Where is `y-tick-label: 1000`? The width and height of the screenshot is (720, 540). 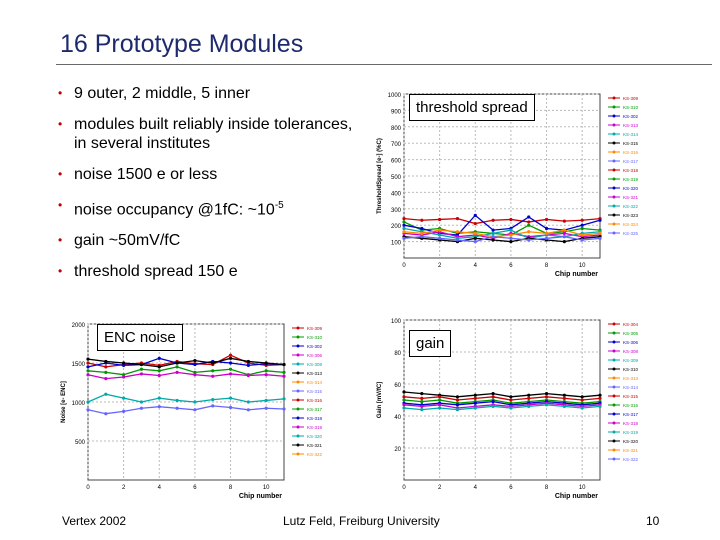 y-tick-label: 1000 is located at coordinates (395, 96).